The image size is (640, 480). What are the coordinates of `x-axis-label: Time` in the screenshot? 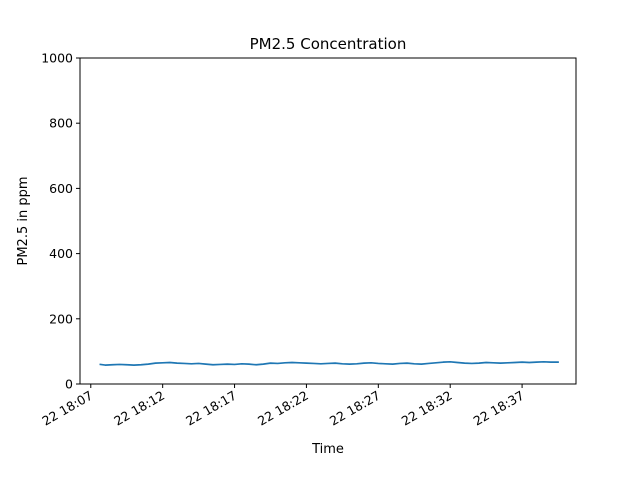 It's located at (327, 449).